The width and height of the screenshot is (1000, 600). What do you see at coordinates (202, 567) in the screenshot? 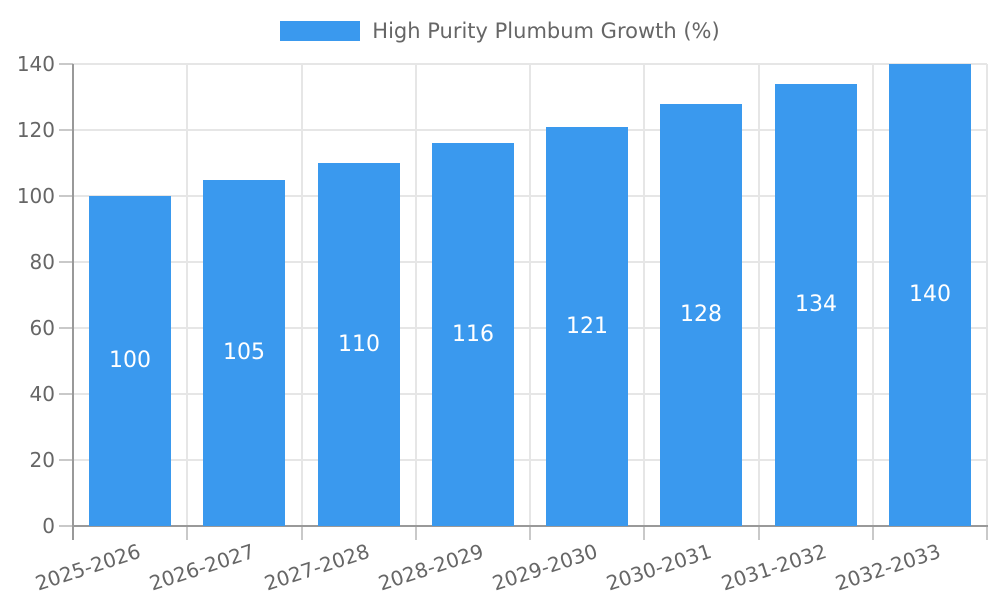
I see `x-axis-label: 2026-2027` at bounding box center [202, 567].